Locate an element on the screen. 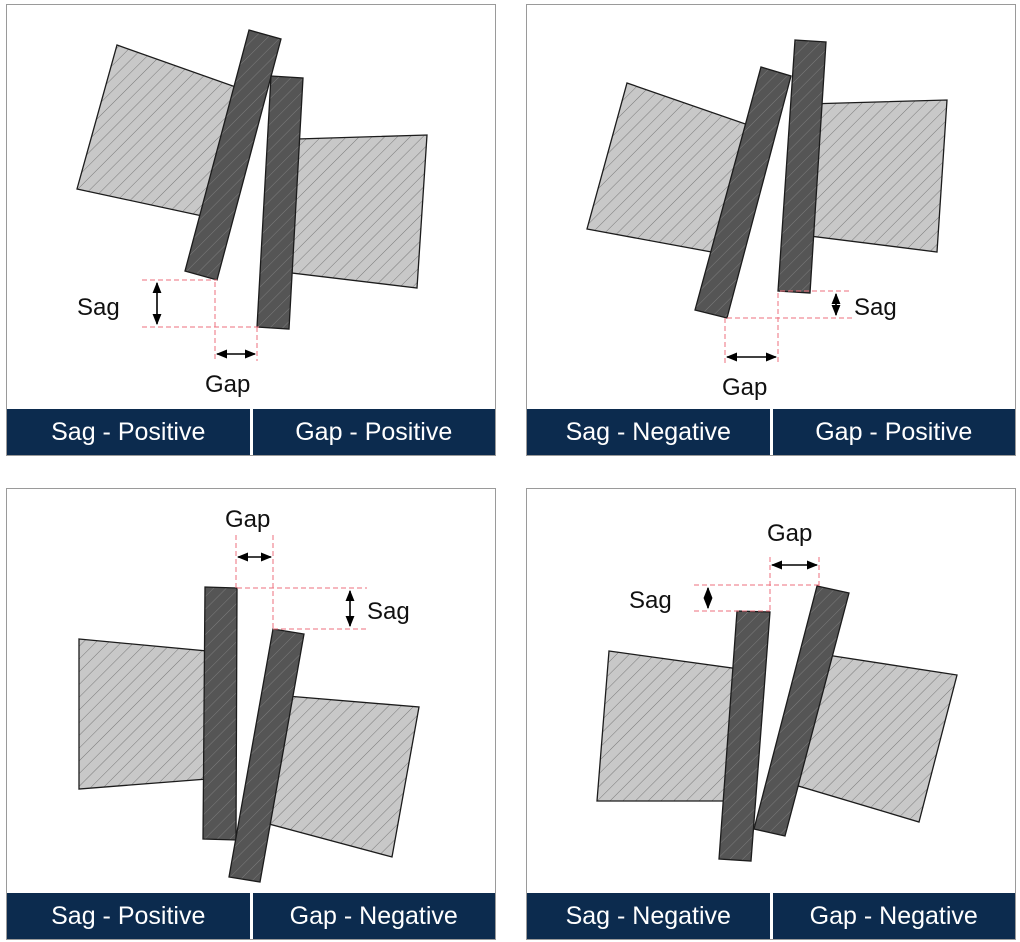 Image resolution: width=1020 pixels, height=942 pixels. panel-2-diagram: Sag Gap is located at coordinates (767, 220).